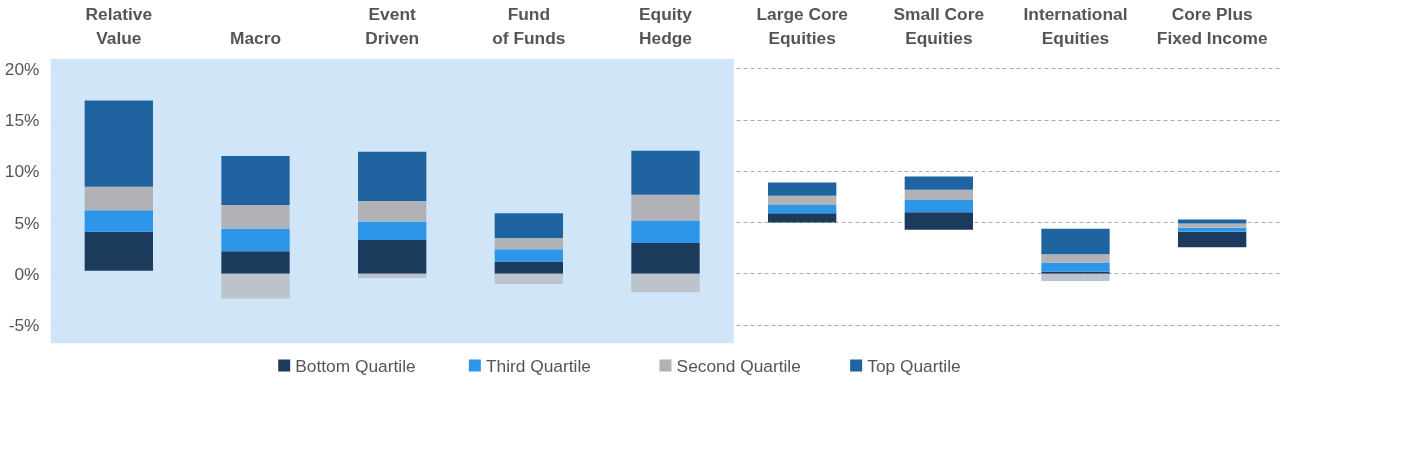  What do you see at coordinates (392, 25) in the screenshot?
I see `x-tick-label: Event Driven` at bounding box center [392, 25].